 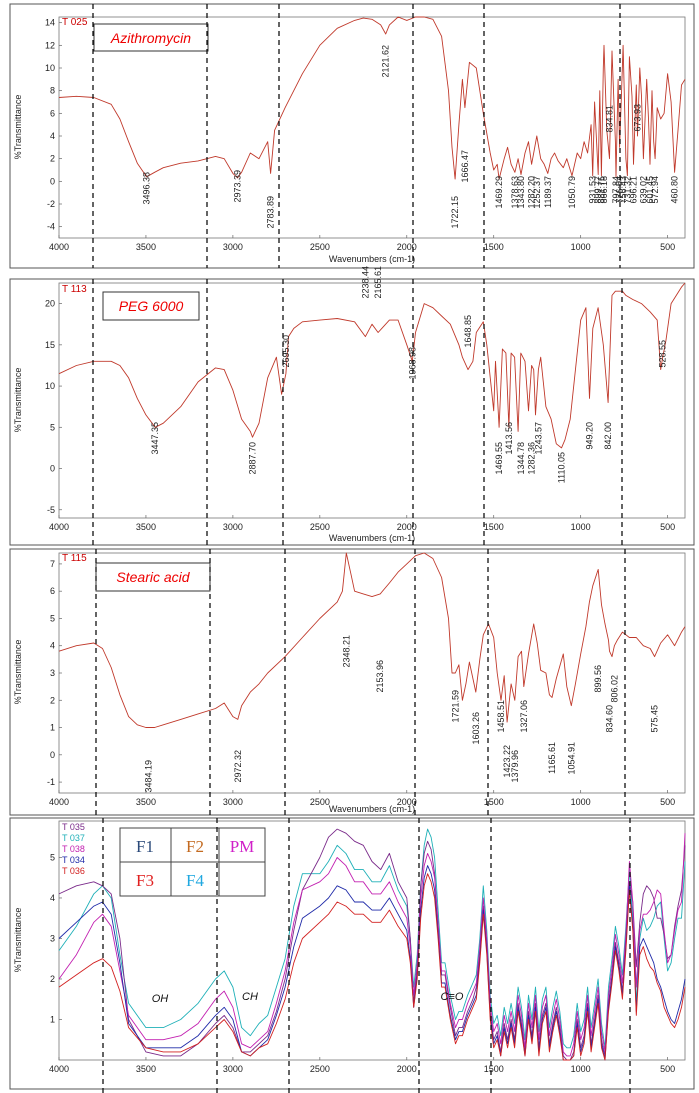 What do you see at coordinates (532, 192) in the screenshot?
I see `peak-label: 1282.20` at bounding box center [532, 192].